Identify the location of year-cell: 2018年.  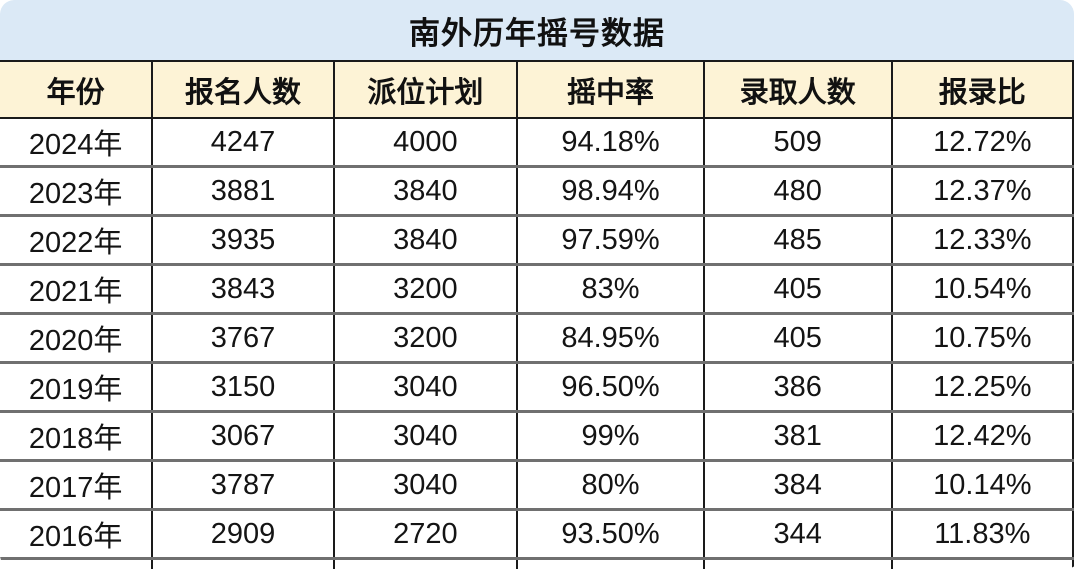
(76, 436).